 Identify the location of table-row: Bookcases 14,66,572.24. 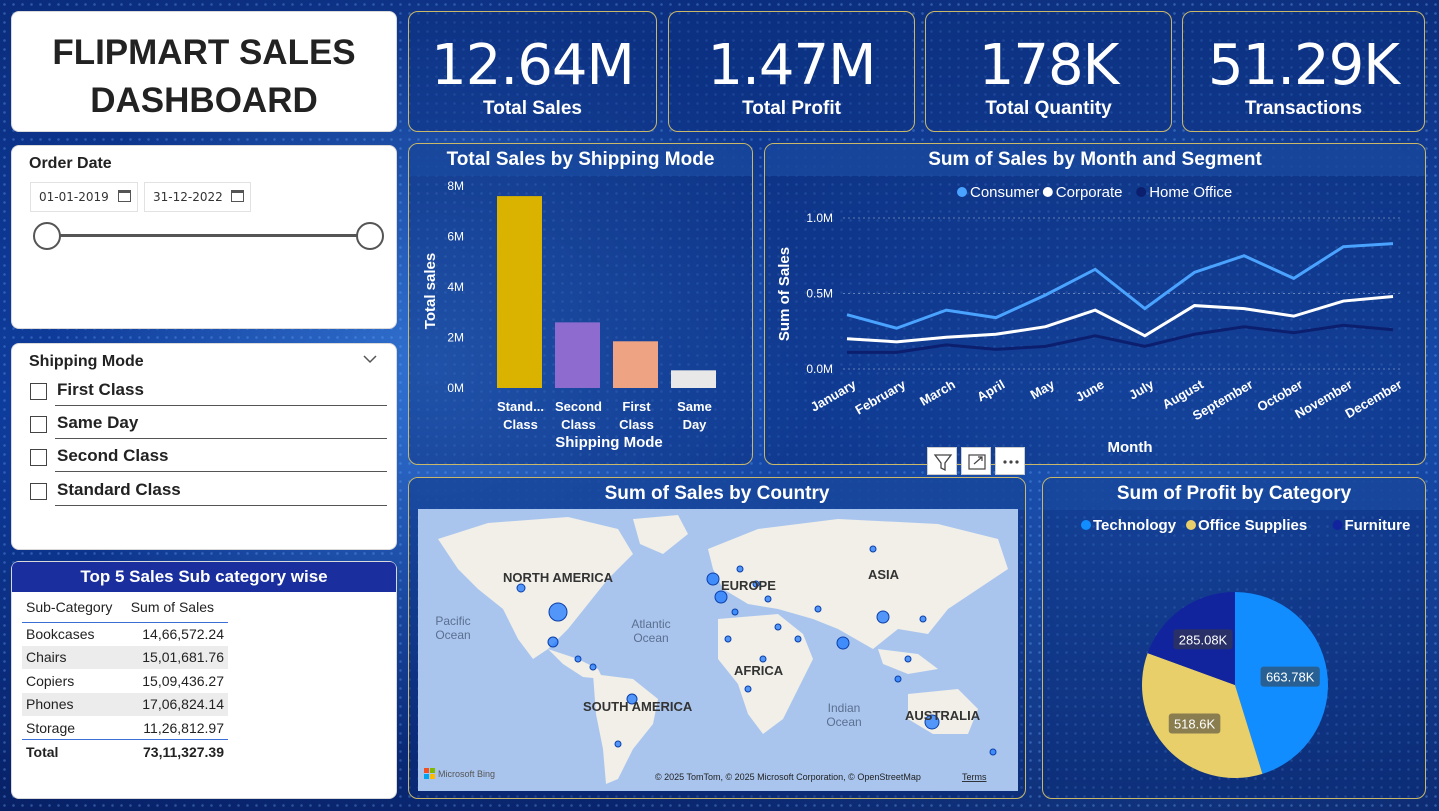
(125, 634).